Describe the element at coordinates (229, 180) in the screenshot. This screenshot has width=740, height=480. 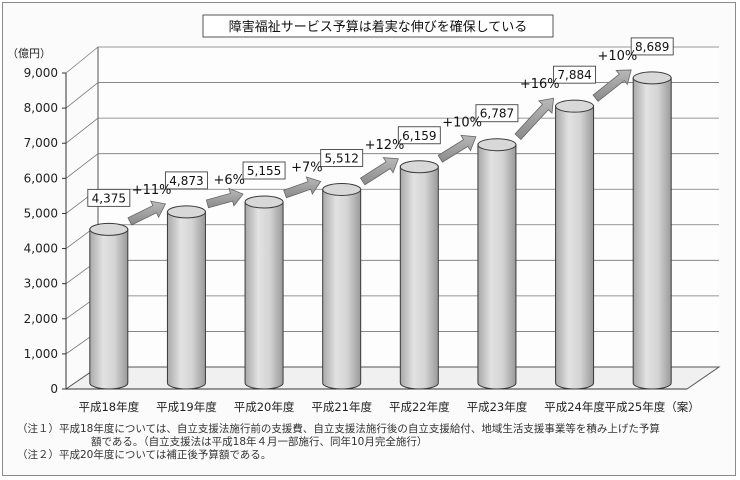
I see `growth-label: +6%` at that location.